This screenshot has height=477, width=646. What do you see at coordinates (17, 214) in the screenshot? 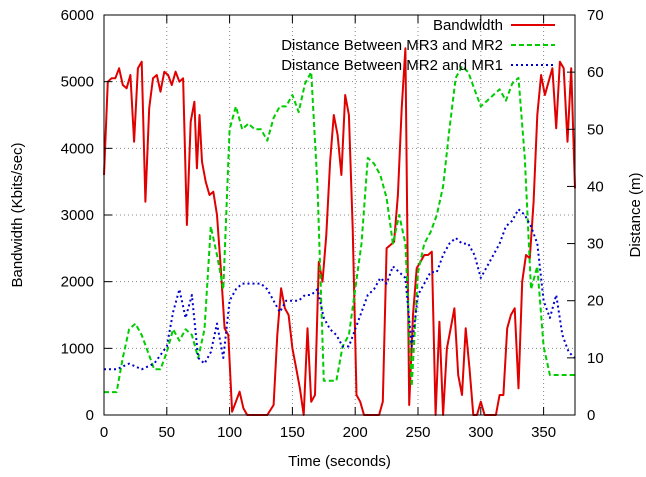
I see `y-axis-title: Bandwidth (Kbits/sec)` at bounding box center [17, 214].